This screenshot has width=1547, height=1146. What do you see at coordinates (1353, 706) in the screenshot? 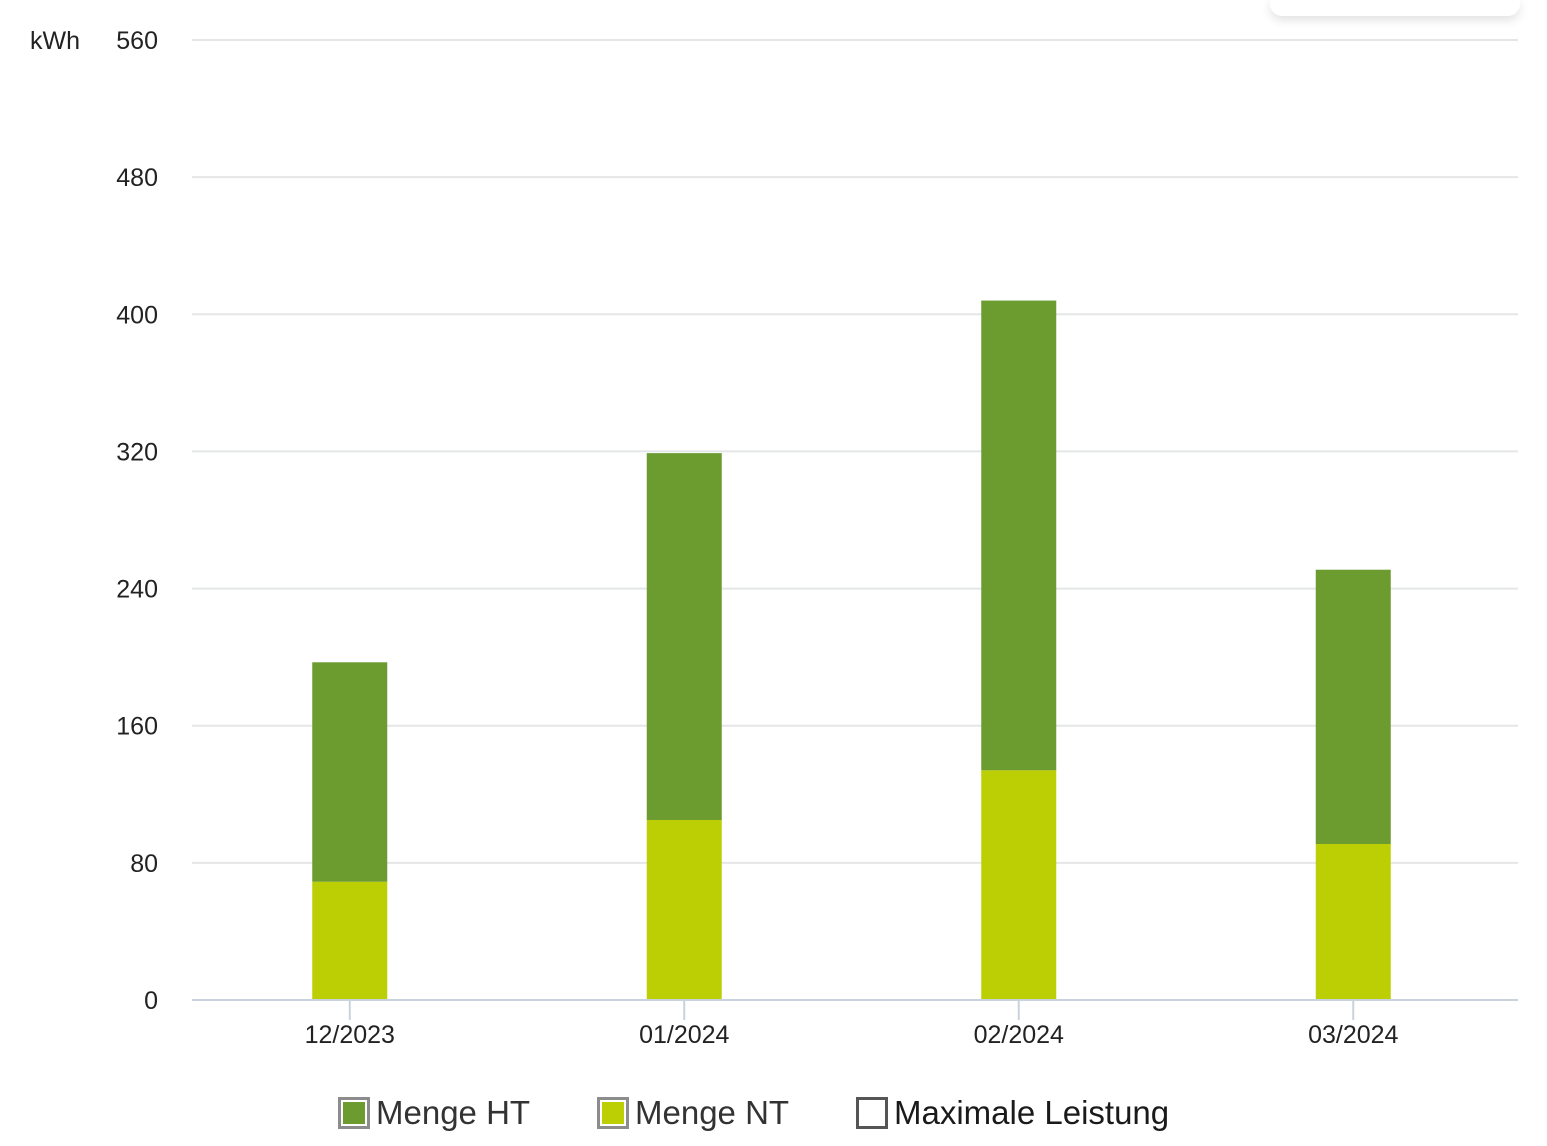
I see `bar-menge-ht-03-2024` at bounding box center [1353, 706].